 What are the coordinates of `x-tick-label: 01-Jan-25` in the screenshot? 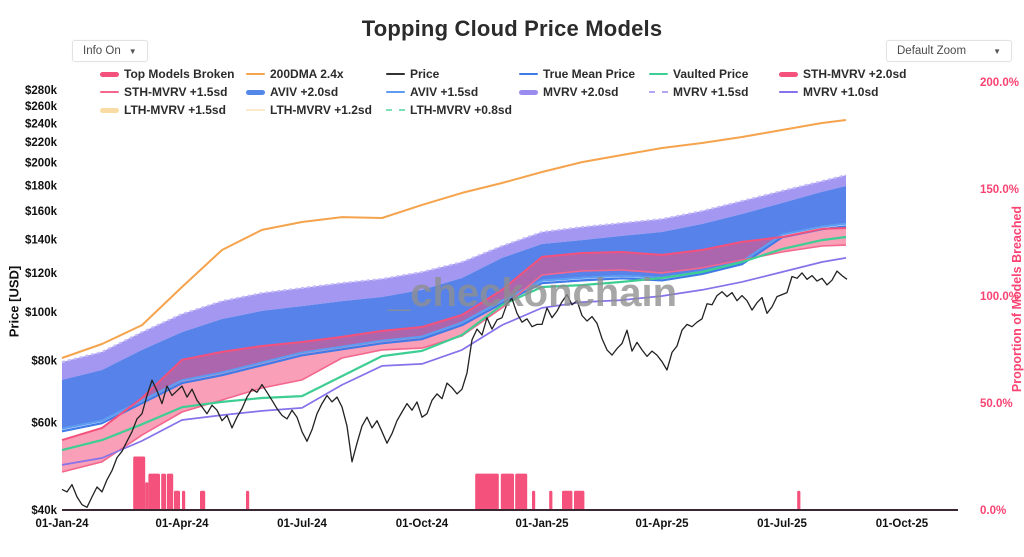 It's located at (542, 524).